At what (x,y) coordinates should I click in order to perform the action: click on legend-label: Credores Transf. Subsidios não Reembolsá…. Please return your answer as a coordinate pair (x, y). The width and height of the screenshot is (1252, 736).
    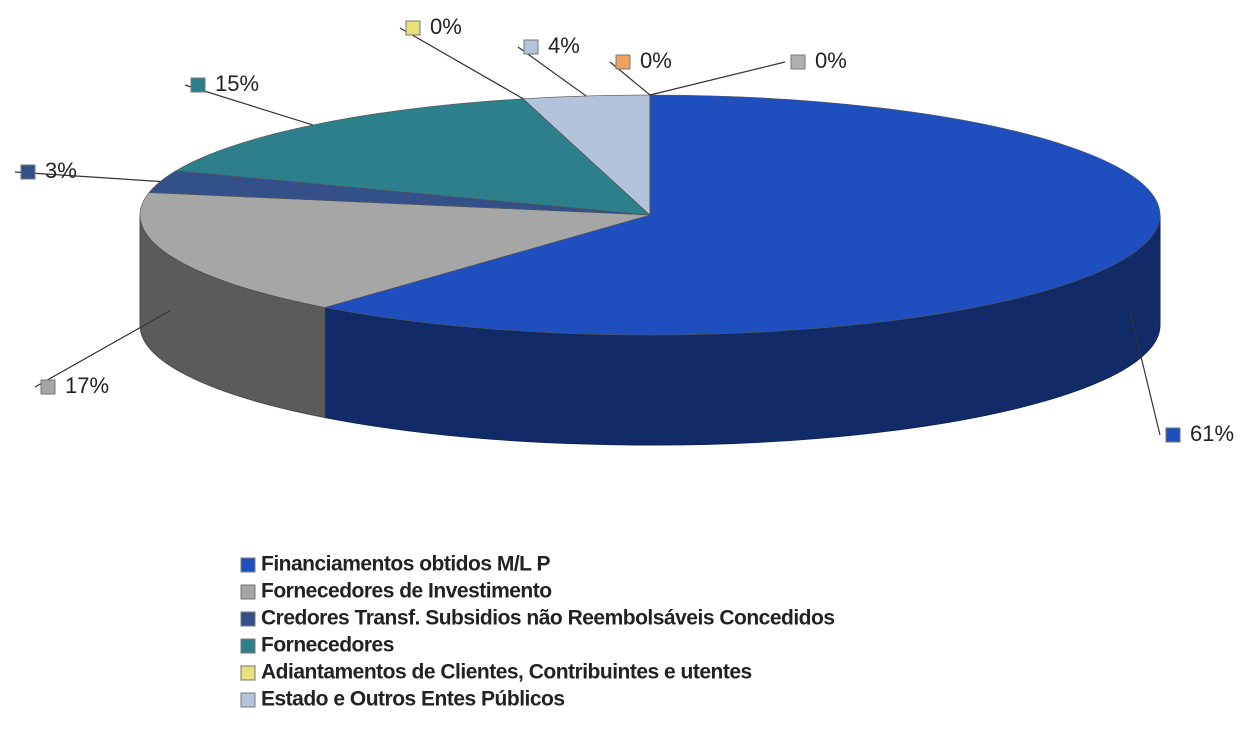
    Looking at the image, I should click on (548, 618).